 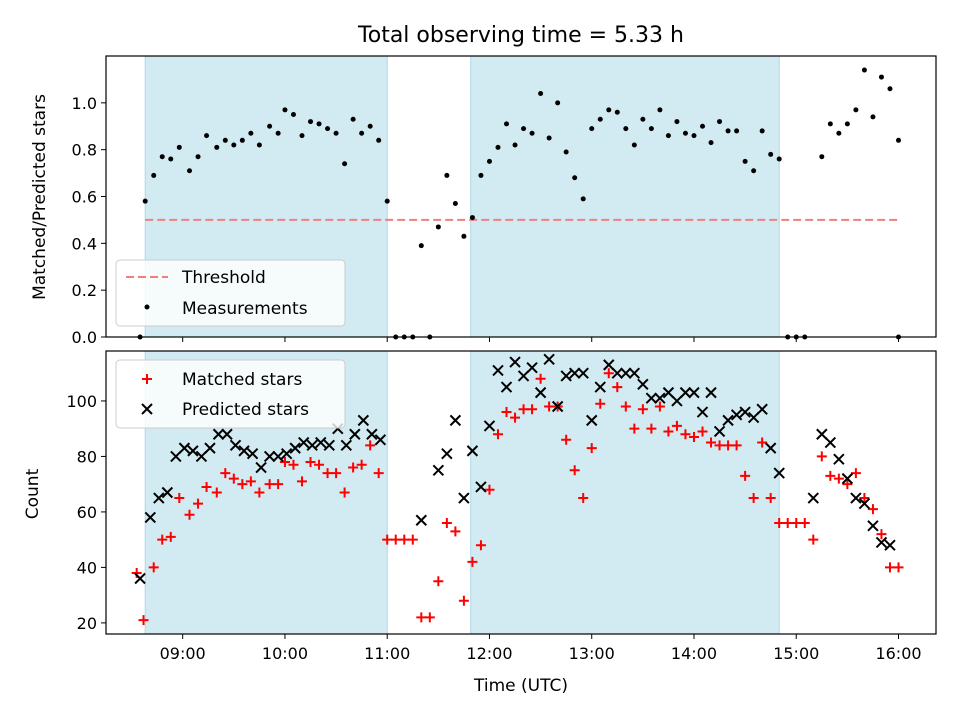 What do you see at coordinates (84, 103) in the screenshot?
I see `y-tick-label: 1.0` at bounding box center [84, 103].